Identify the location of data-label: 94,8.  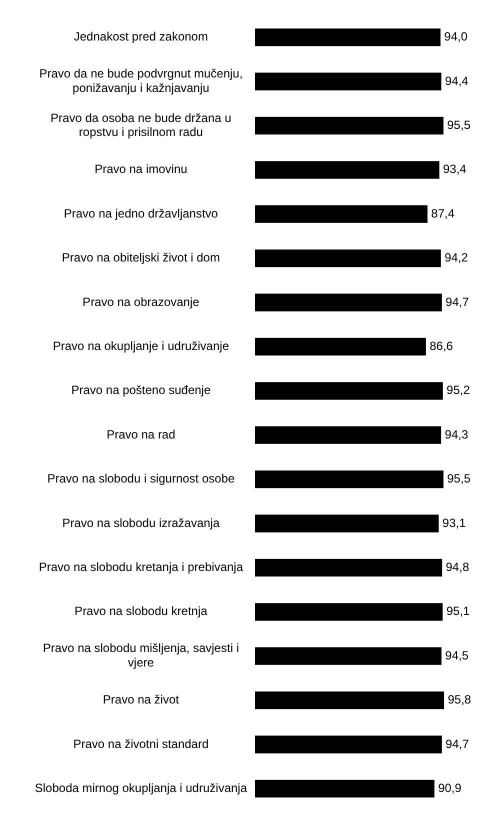
(458, 567).